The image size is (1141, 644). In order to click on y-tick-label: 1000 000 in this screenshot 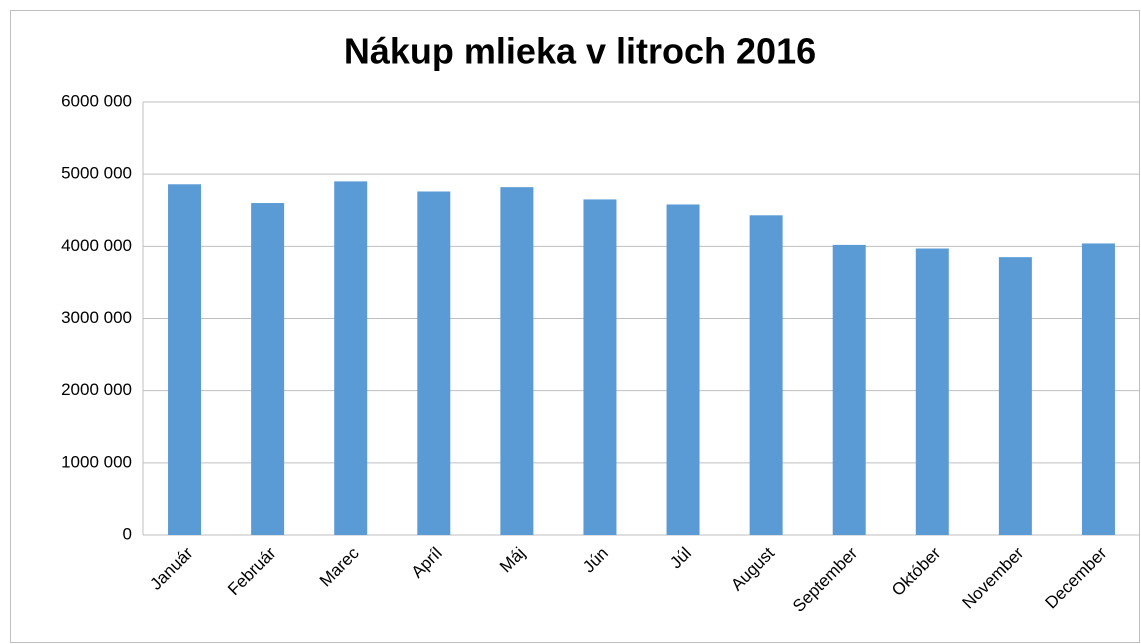, I will do `click(96, 461)`.